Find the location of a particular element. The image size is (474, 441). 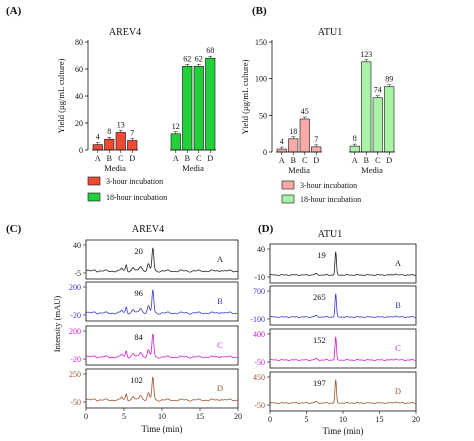

sample-letter: B is located at coordinates (398, 305).